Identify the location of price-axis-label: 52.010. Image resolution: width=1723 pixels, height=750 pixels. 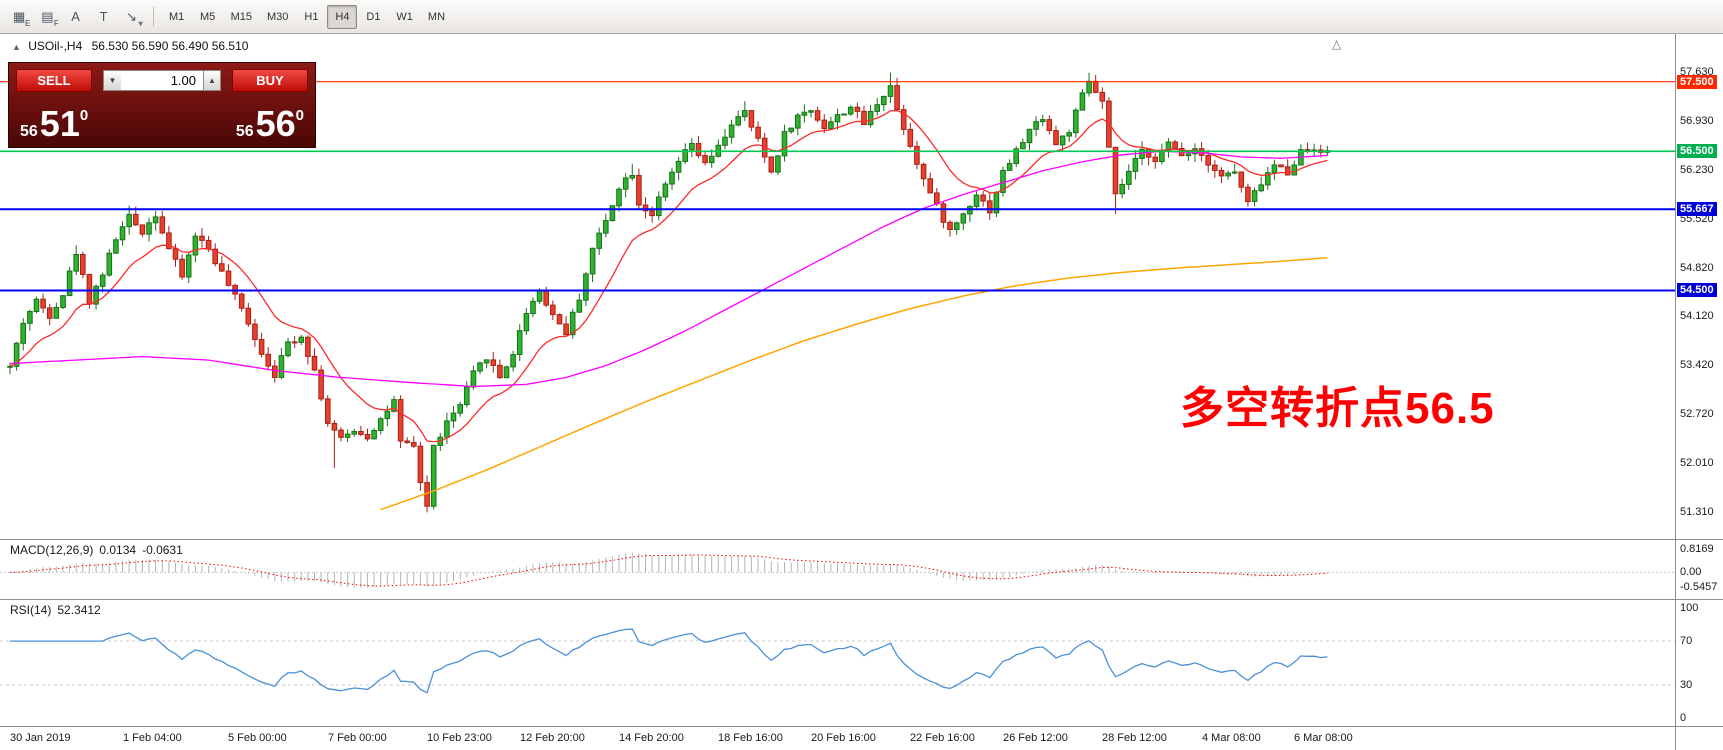
(1697, 463).